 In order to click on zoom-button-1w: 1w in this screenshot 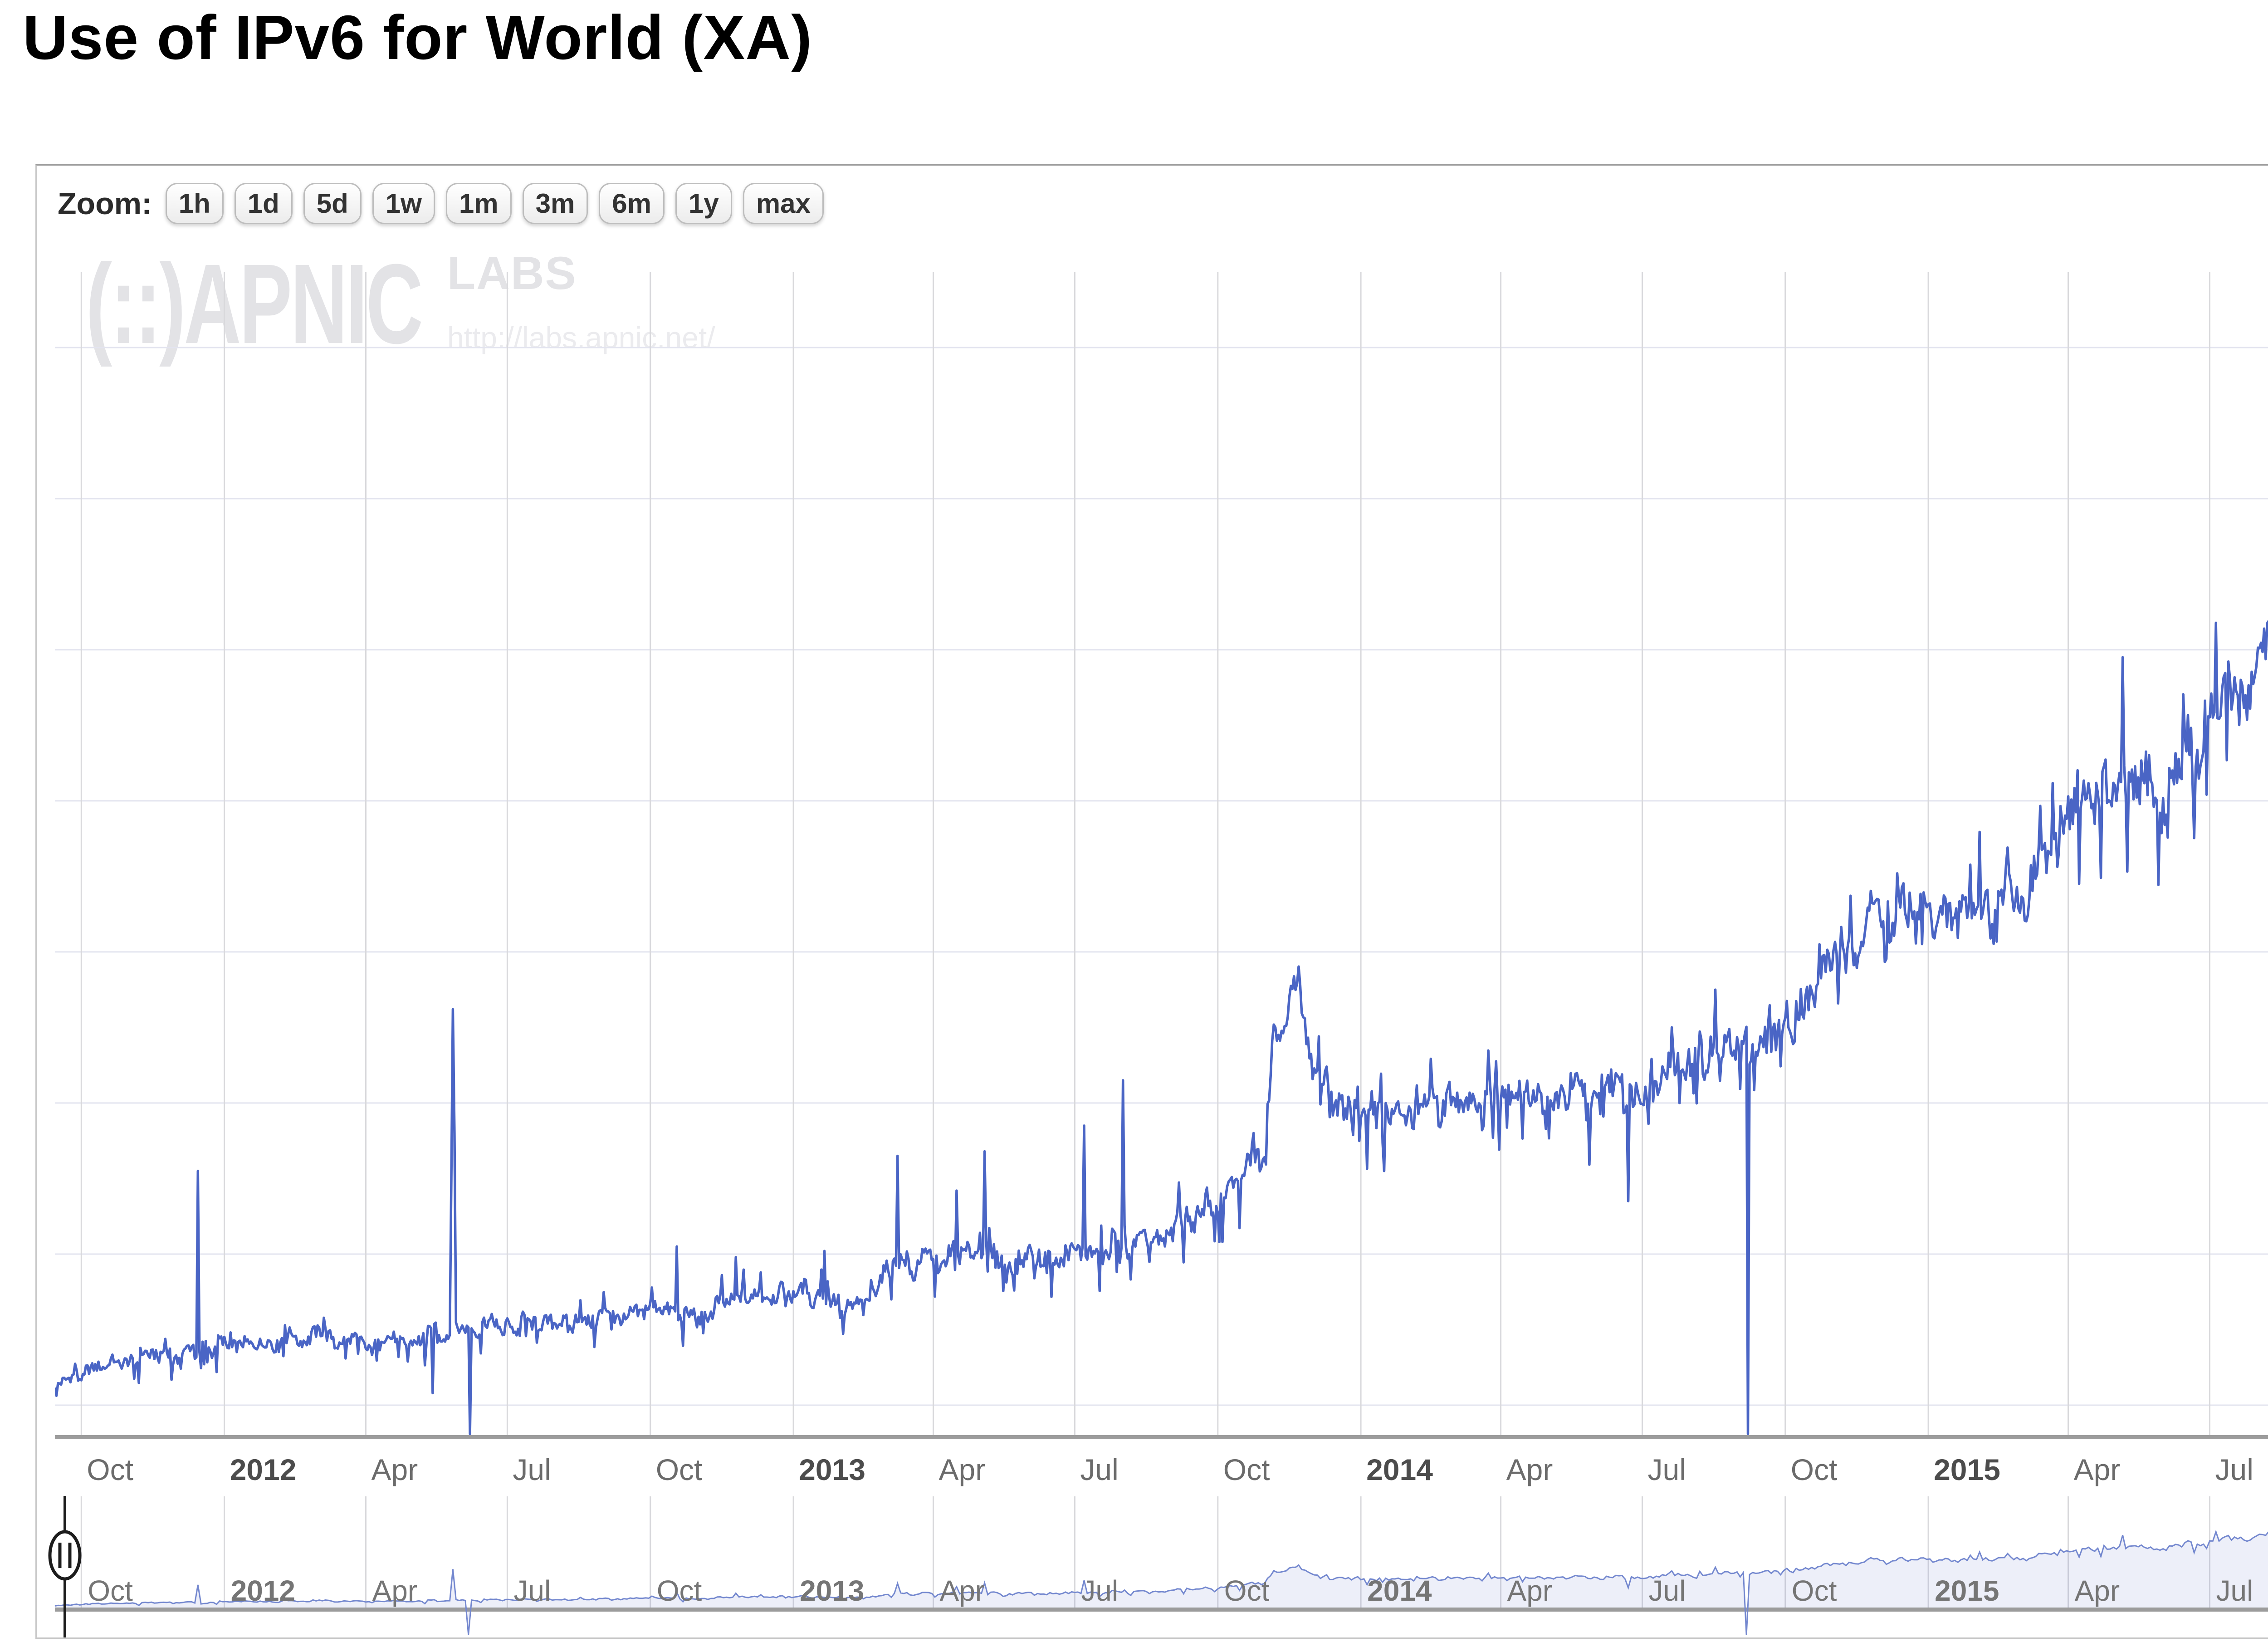, I will do `click(404, 204)`.